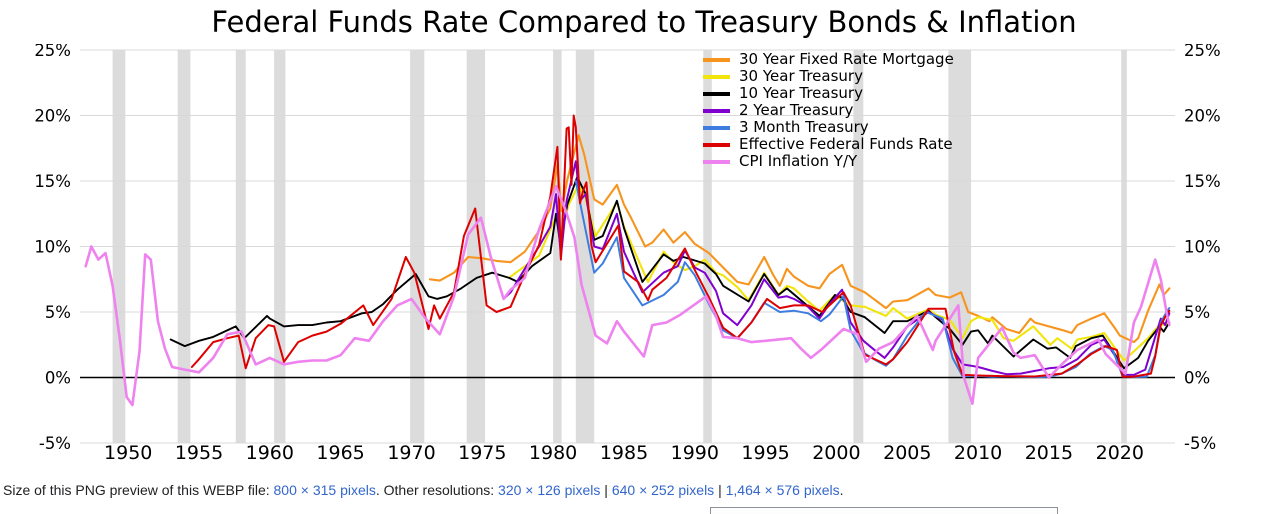  Describe the element at coordinates (1197, 378) in the screenshot. I see `y-tick-label-right: 0%` at that location.